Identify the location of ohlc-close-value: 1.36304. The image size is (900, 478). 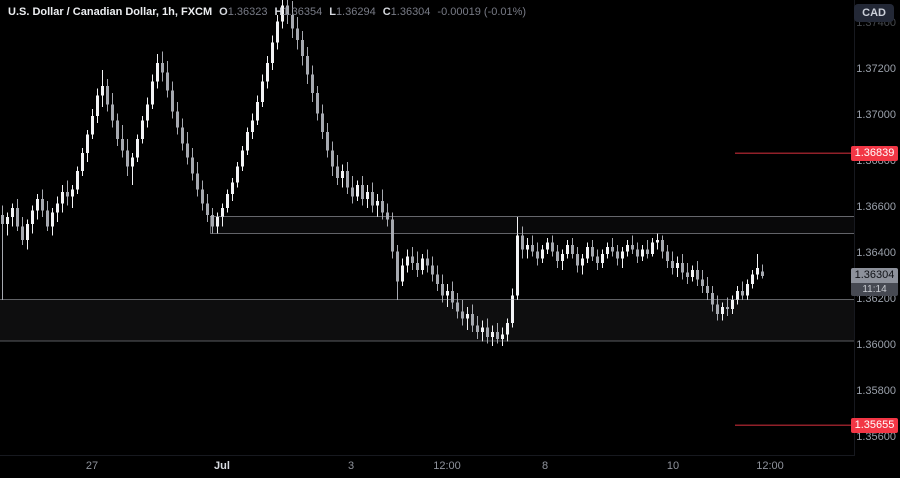
(410, 12).